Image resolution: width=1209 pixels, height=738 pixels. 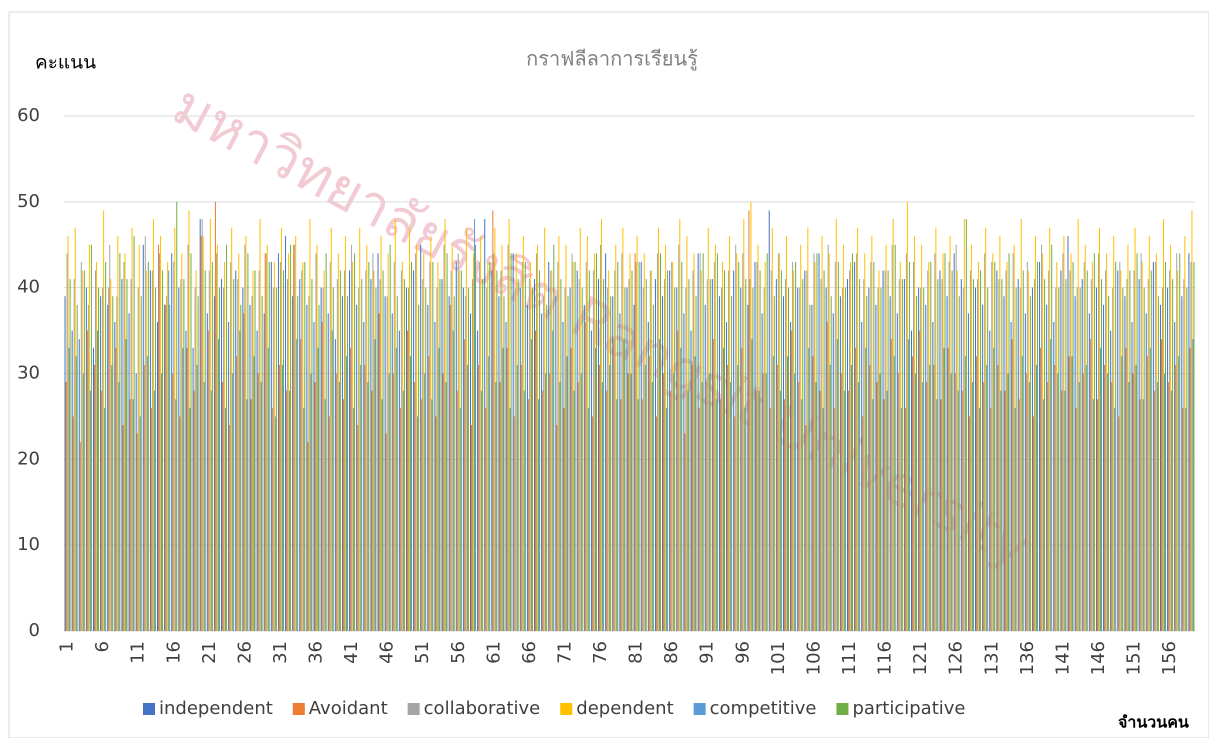 What do you see at coordinates (956, 658) in the screenshot?
I see `x-tick-label: 126` at bounding box center [956, 658].